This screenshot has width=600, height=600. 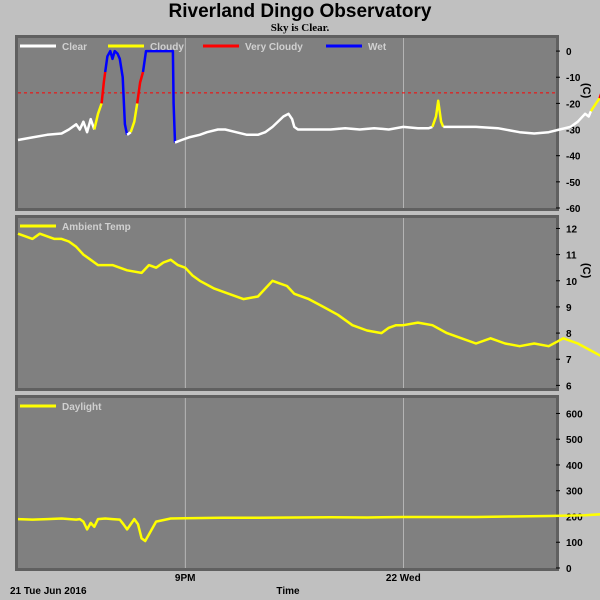 I want to click on y-tick-label: 6, so click(x=569, y=386).